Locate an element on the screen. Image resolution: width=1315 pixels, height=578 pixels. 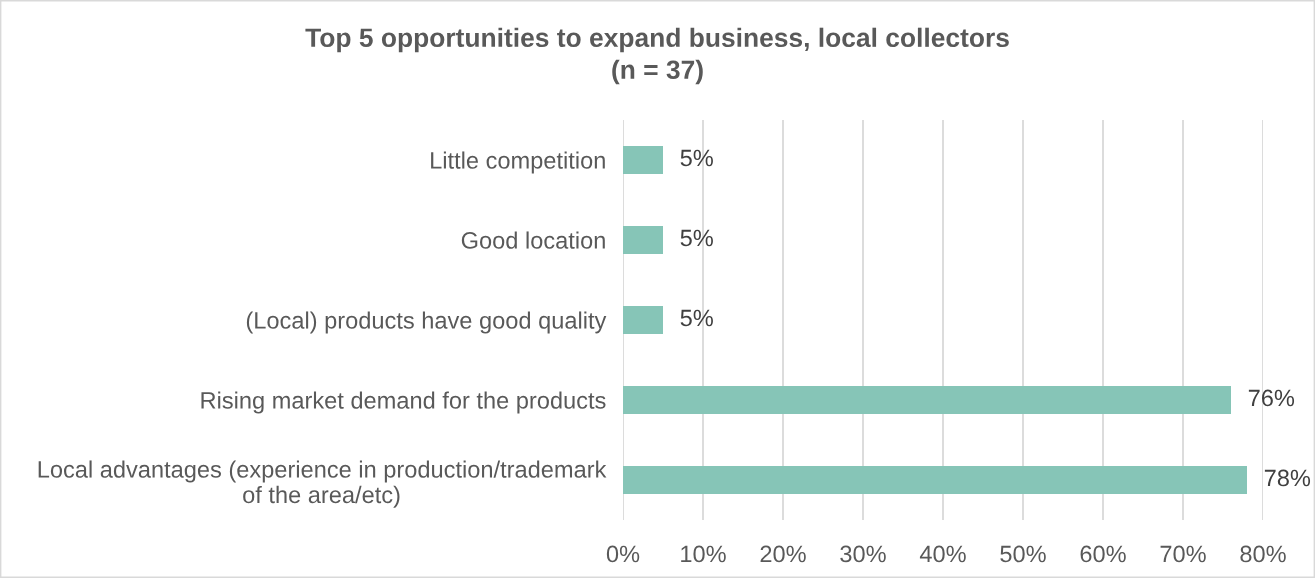
x-tick-label: 20% is located at coordinates (783, 554).